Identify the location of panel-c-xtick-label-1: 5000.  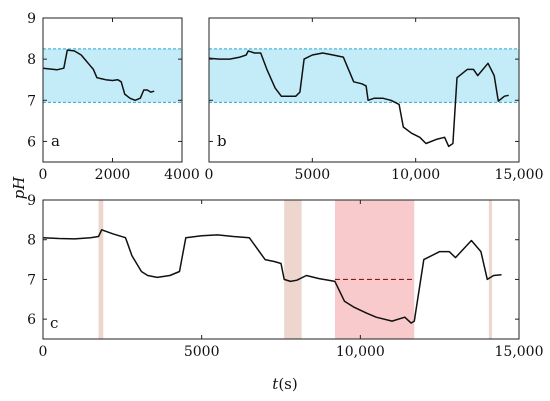
(202, 352).